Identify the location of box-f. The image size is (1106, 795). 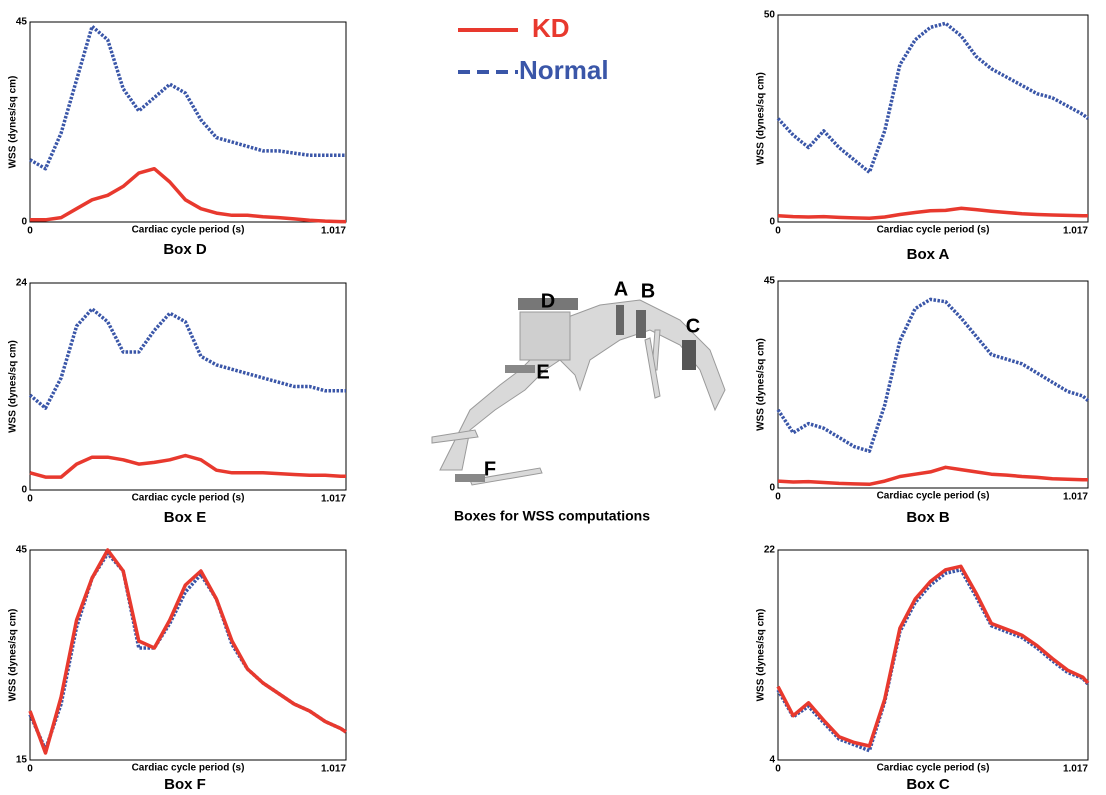
(470, 478).